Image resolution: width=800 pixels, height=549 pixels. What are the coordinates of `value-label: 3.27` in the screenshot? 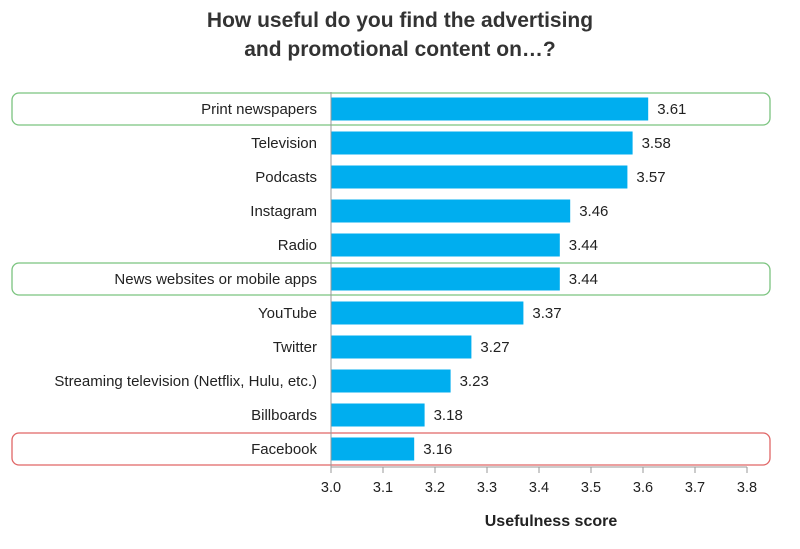 It's located at (494, 347).